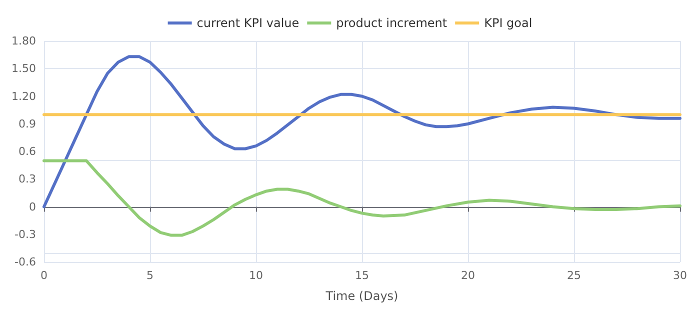 The image size is (700, 325). I want to click on y-tick-label: -0.6, so click(25, 262).